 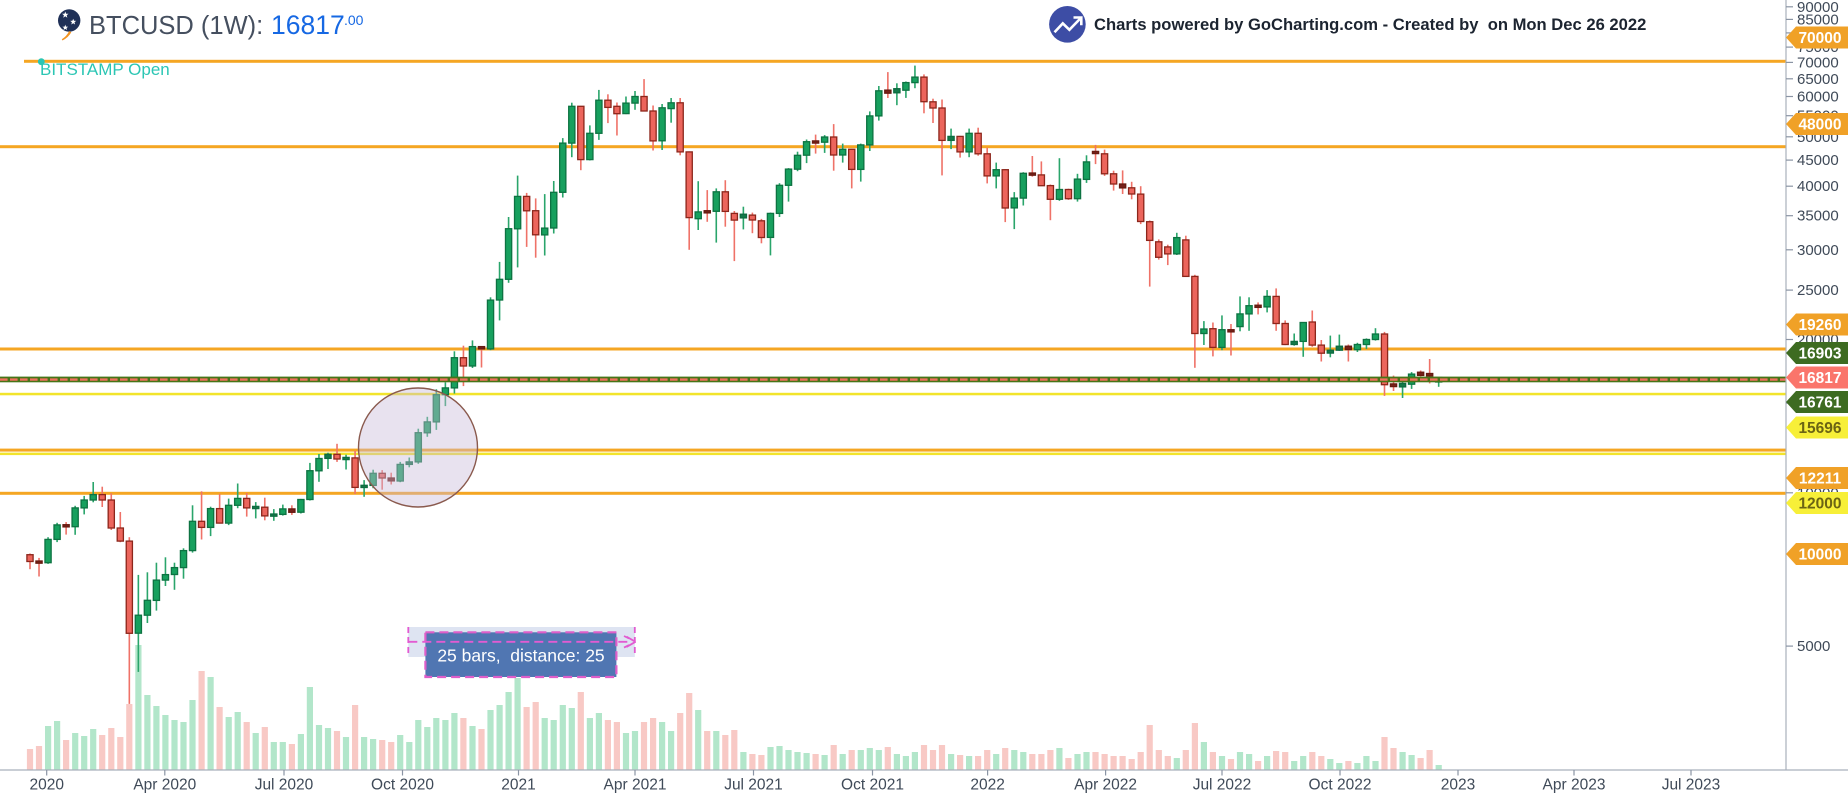 I want to click on svg-text: Jul 2020, so click(x=284, y=785).